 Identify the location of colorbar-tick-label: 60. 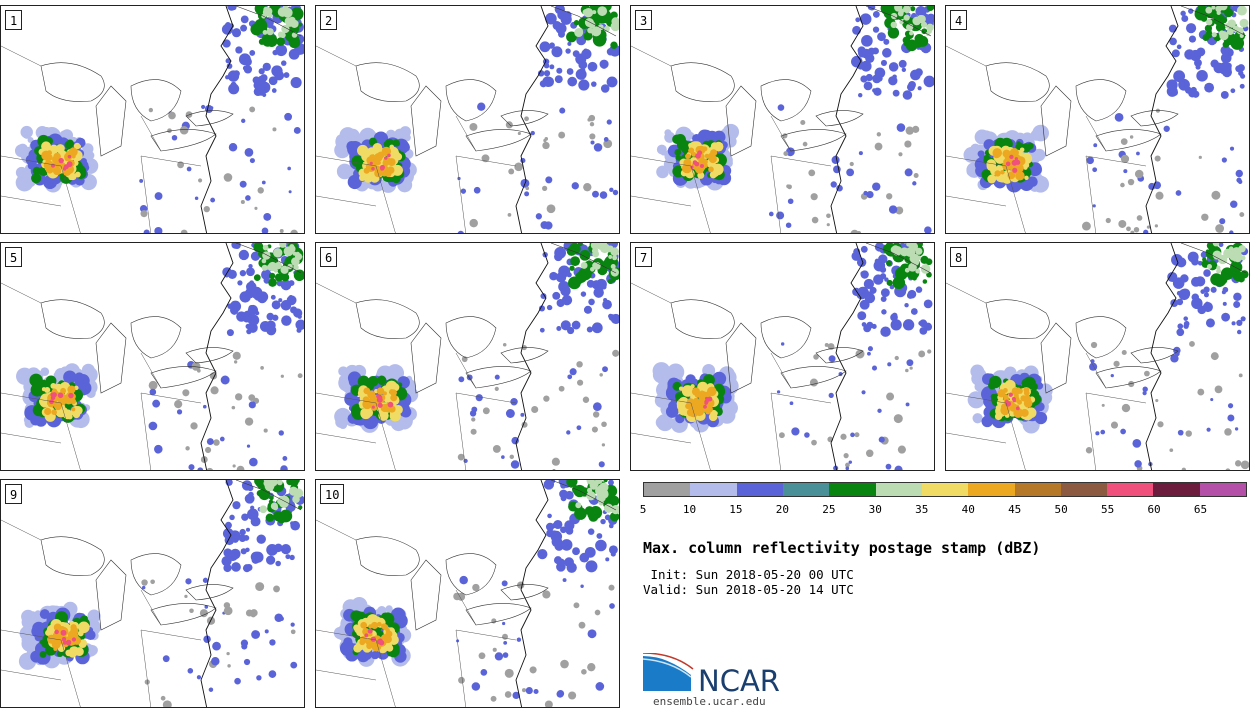
(1154, 509).